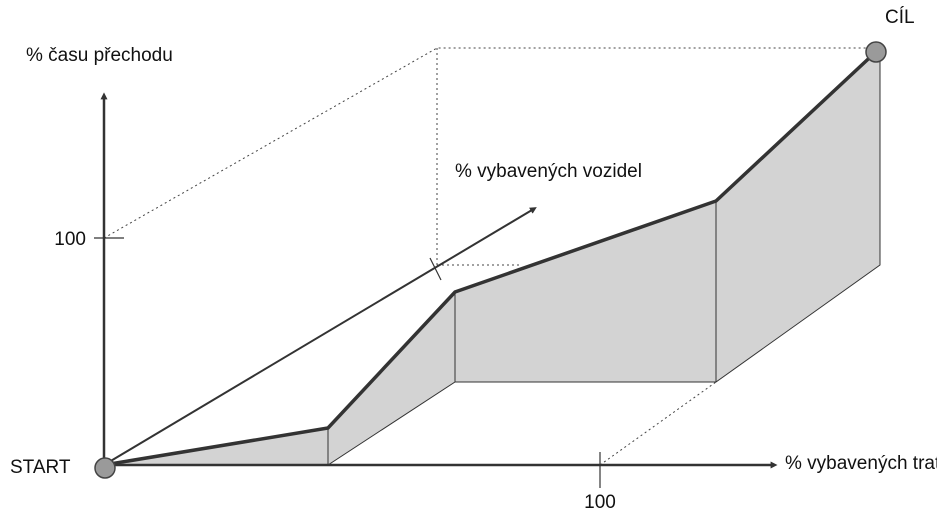 This screenshot has height=516, width=937. Describe the element at coordinates (70, 239) in the screenshot. I see `y-tick-label: 100` at that location.